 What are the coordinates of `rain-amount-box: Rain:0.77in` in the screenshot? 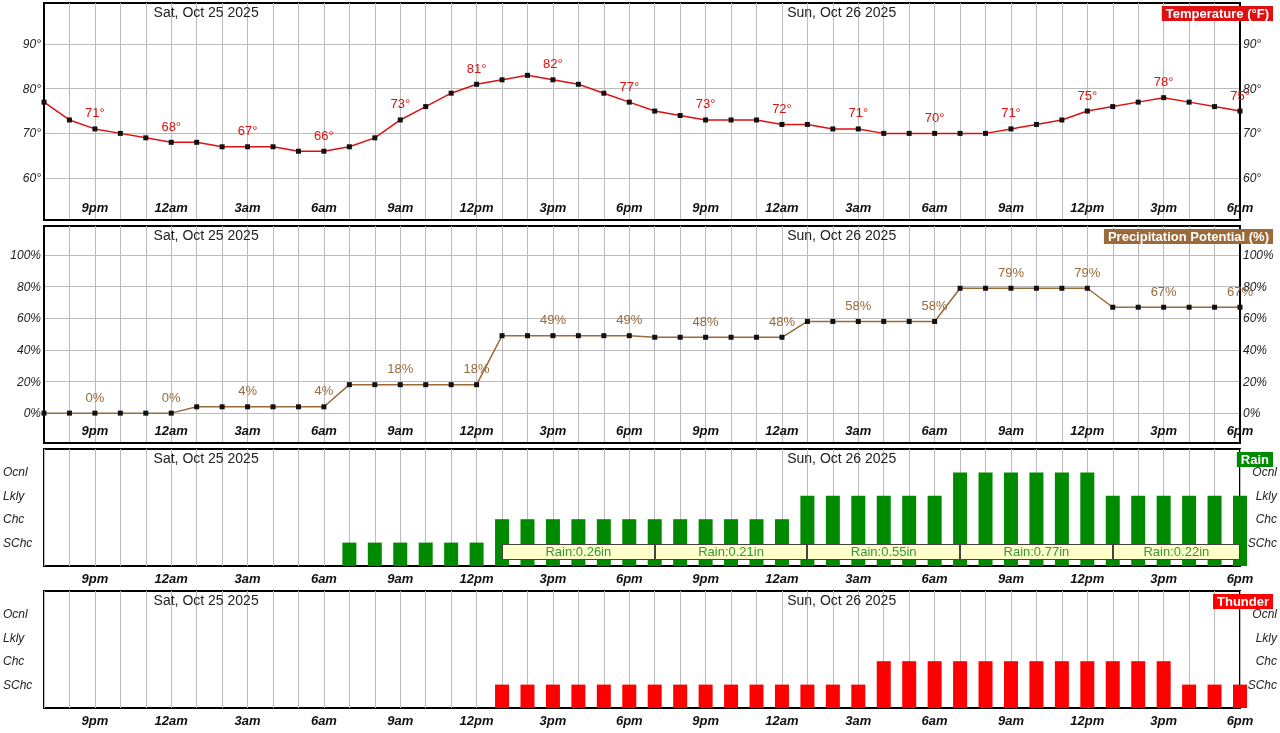 It's located at (1036, 551).